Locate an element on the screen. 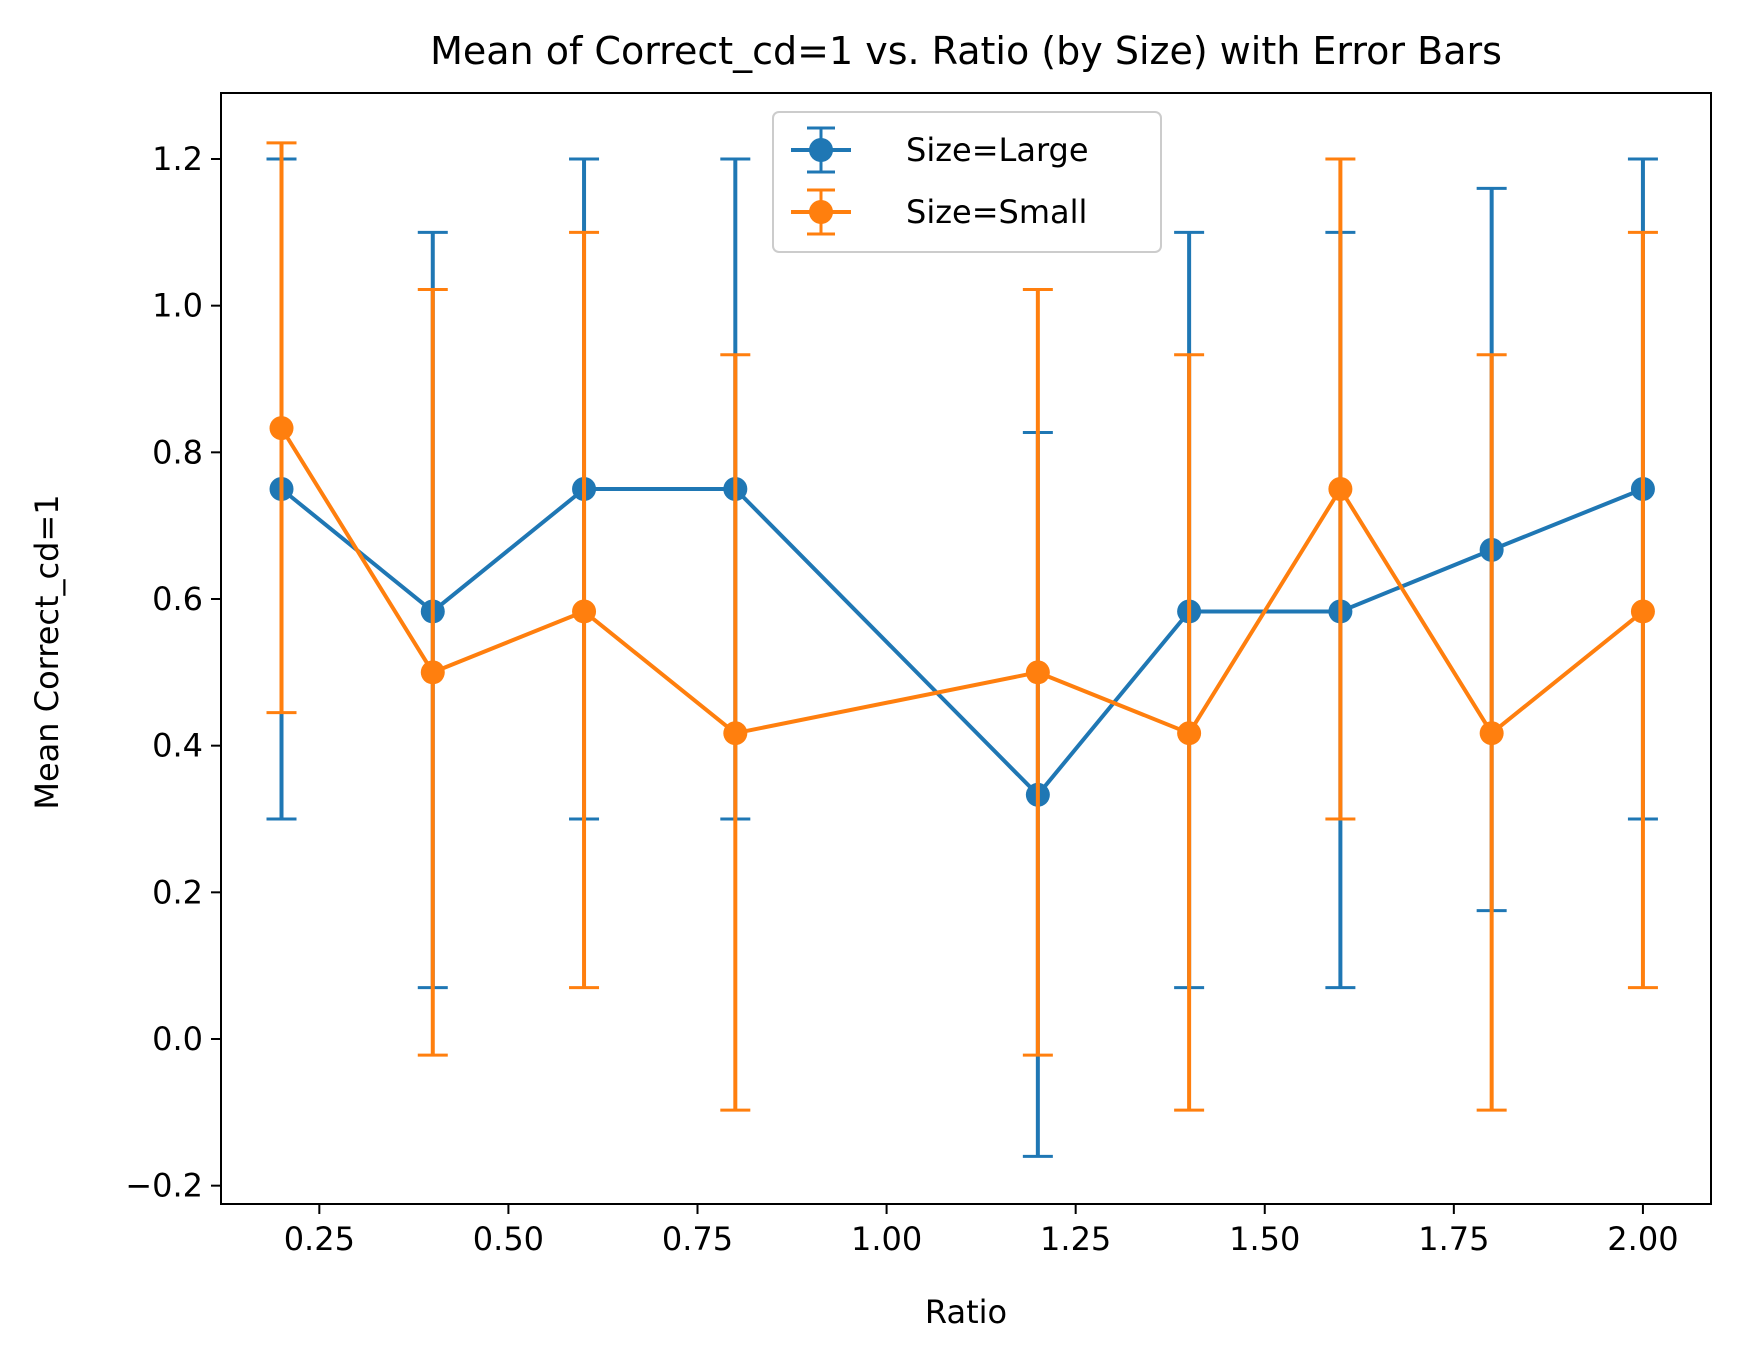 This screenshot has height=1361, width=1737. y-tick-label: 0.8 is located at coordinates (177, 452).